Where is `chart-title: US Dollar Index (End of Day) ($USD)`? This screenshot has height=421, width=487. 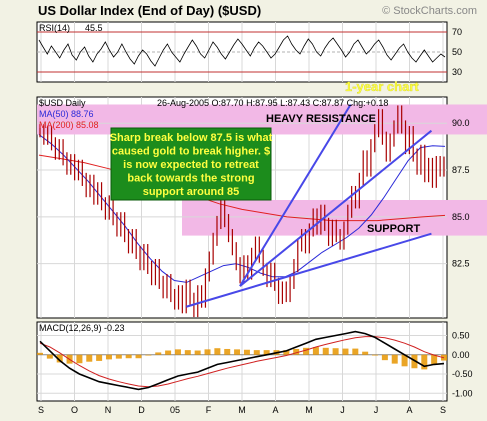 chart-title: US Dollar Index (End of Day) ($USD) is located at coordinates (150, 10).